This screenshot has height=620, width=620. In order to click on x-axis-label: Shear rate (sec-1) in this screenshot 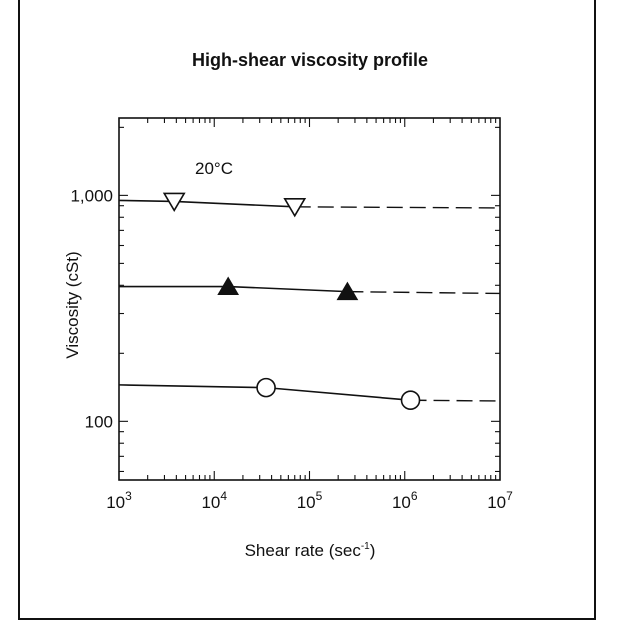, I will do `click(310, 550)`.